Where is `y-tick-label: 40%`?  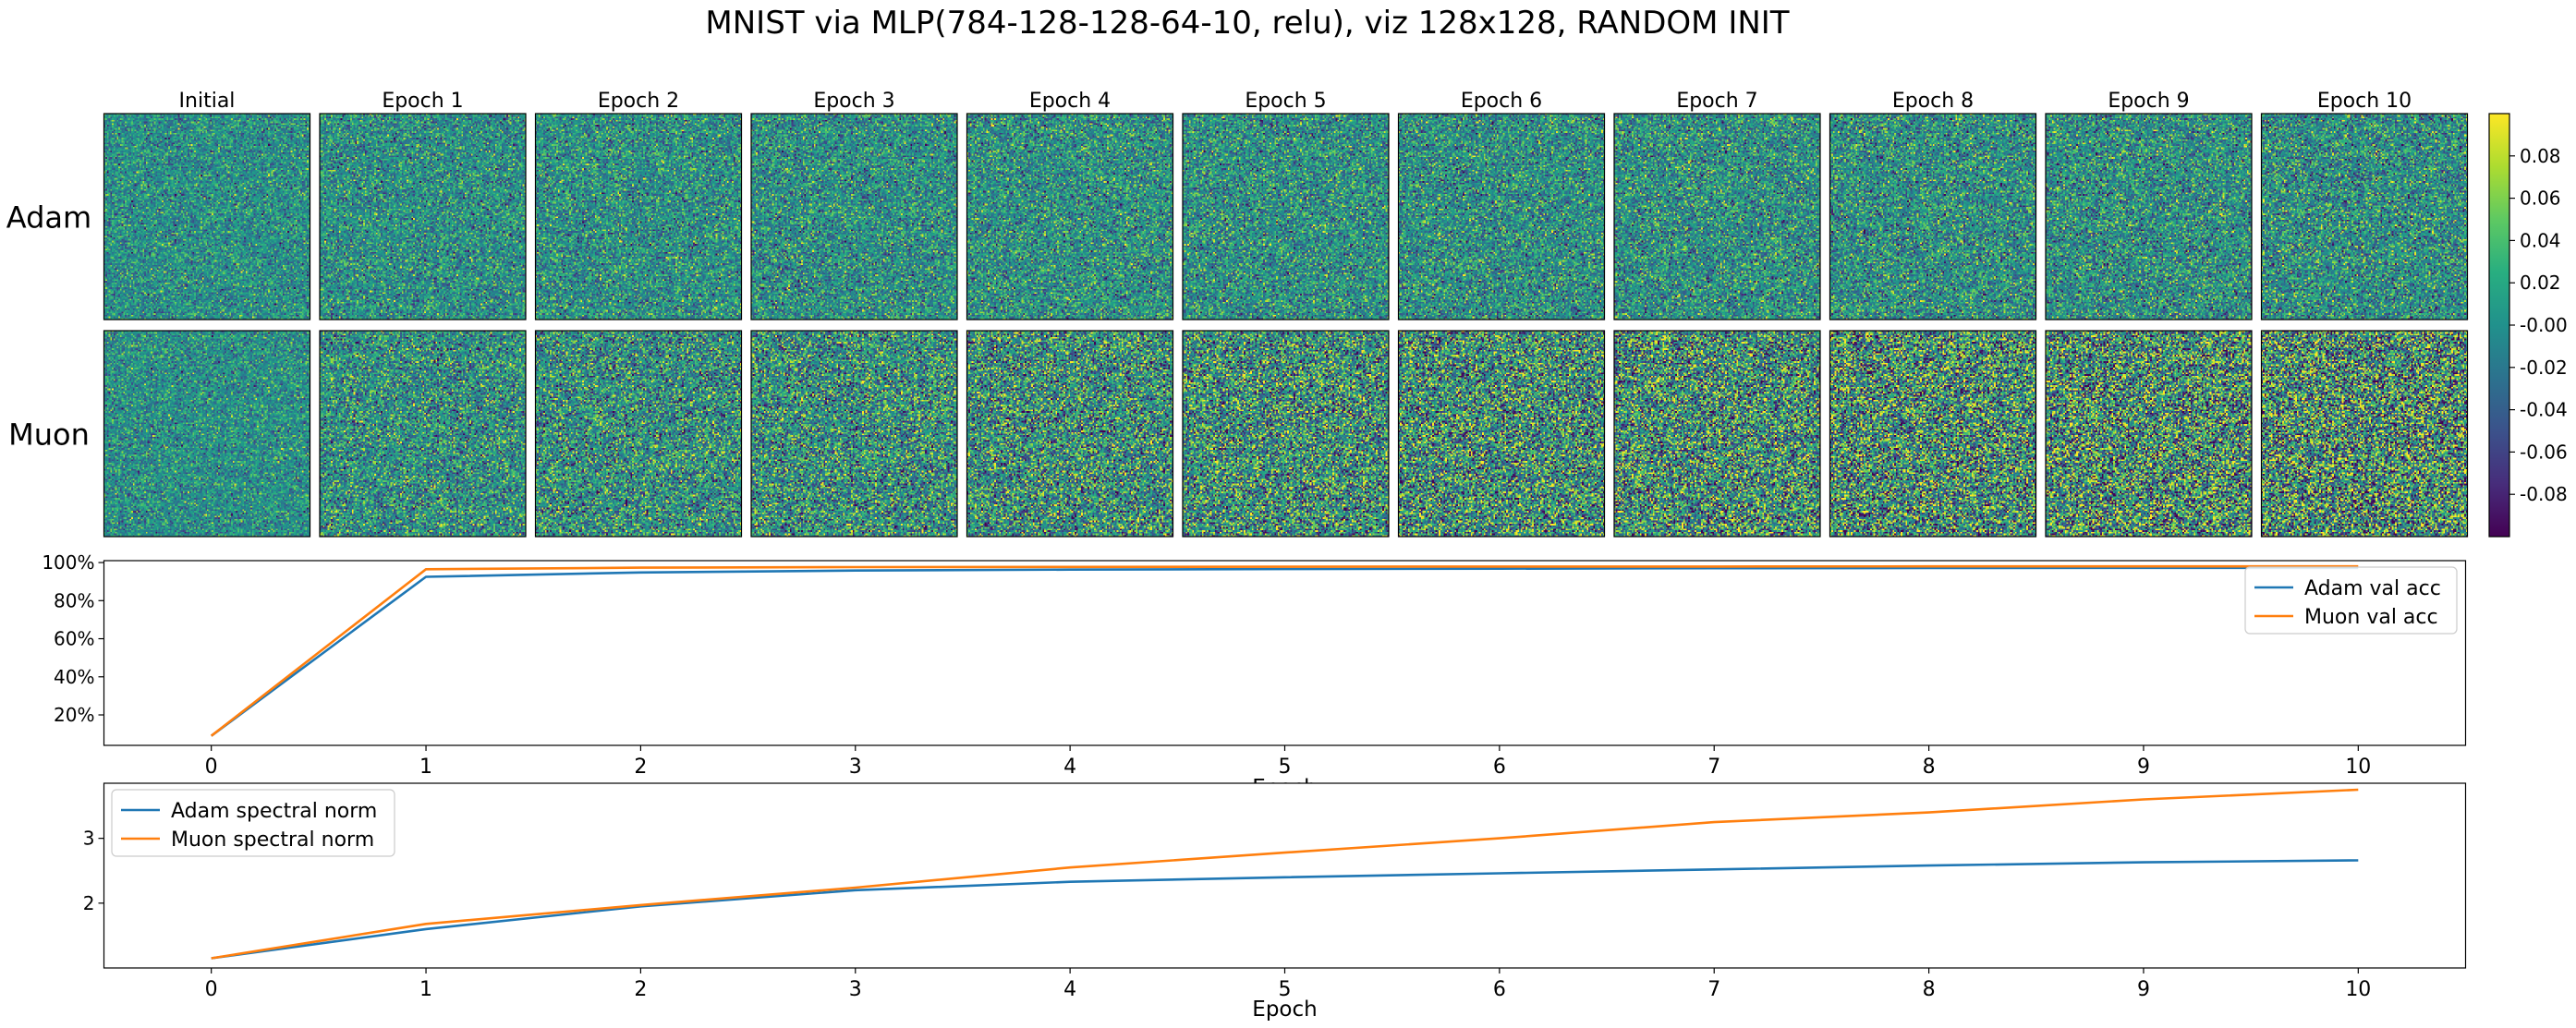 y-tick-label: 40% is located at coordinates (74, 677).